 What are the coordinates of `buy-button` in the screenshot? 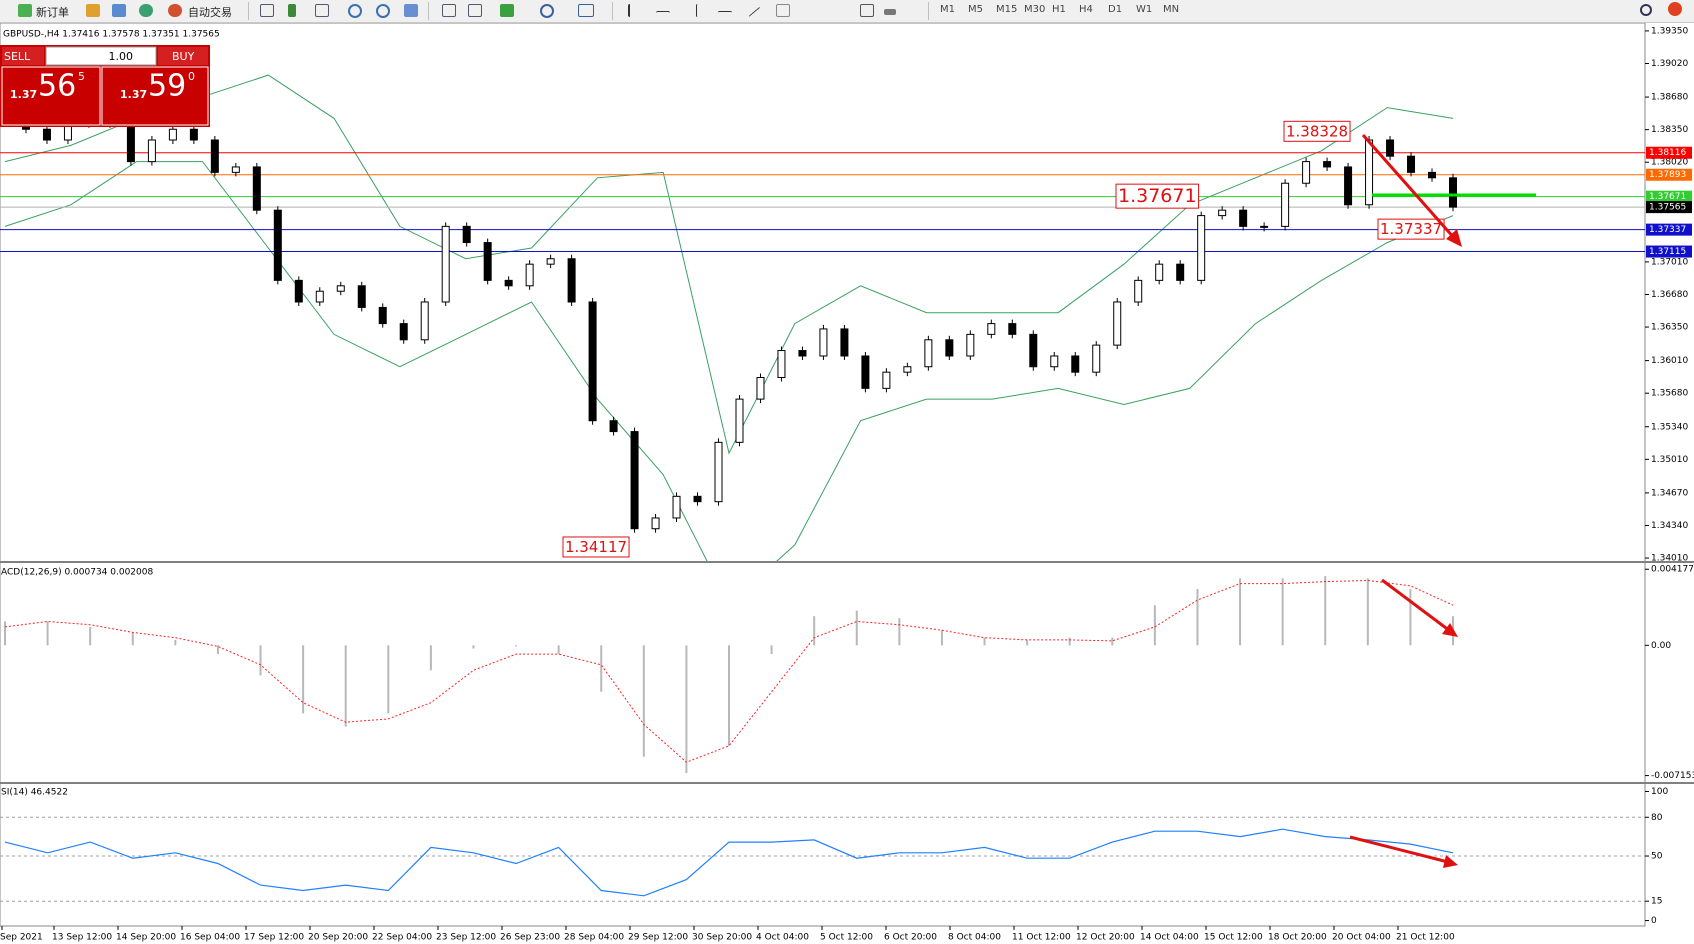 It's located at (183, 56).